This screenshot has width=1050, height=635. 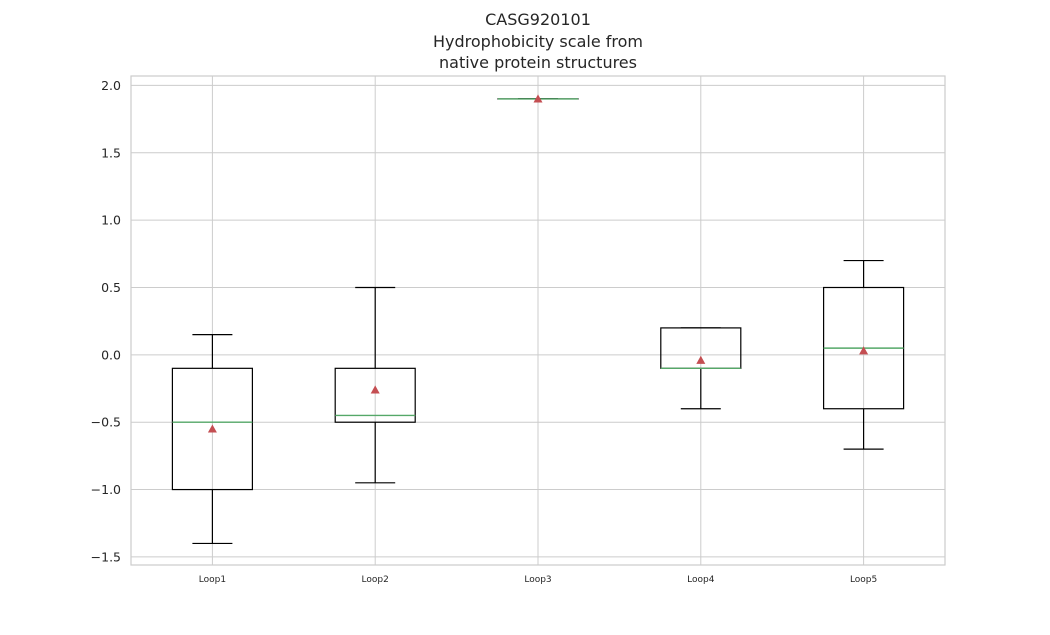 What do you see at coordinates (538, 62) in the screenshot?
I see `chart-title-line: native protein structures` at bounding box center [538, 62].